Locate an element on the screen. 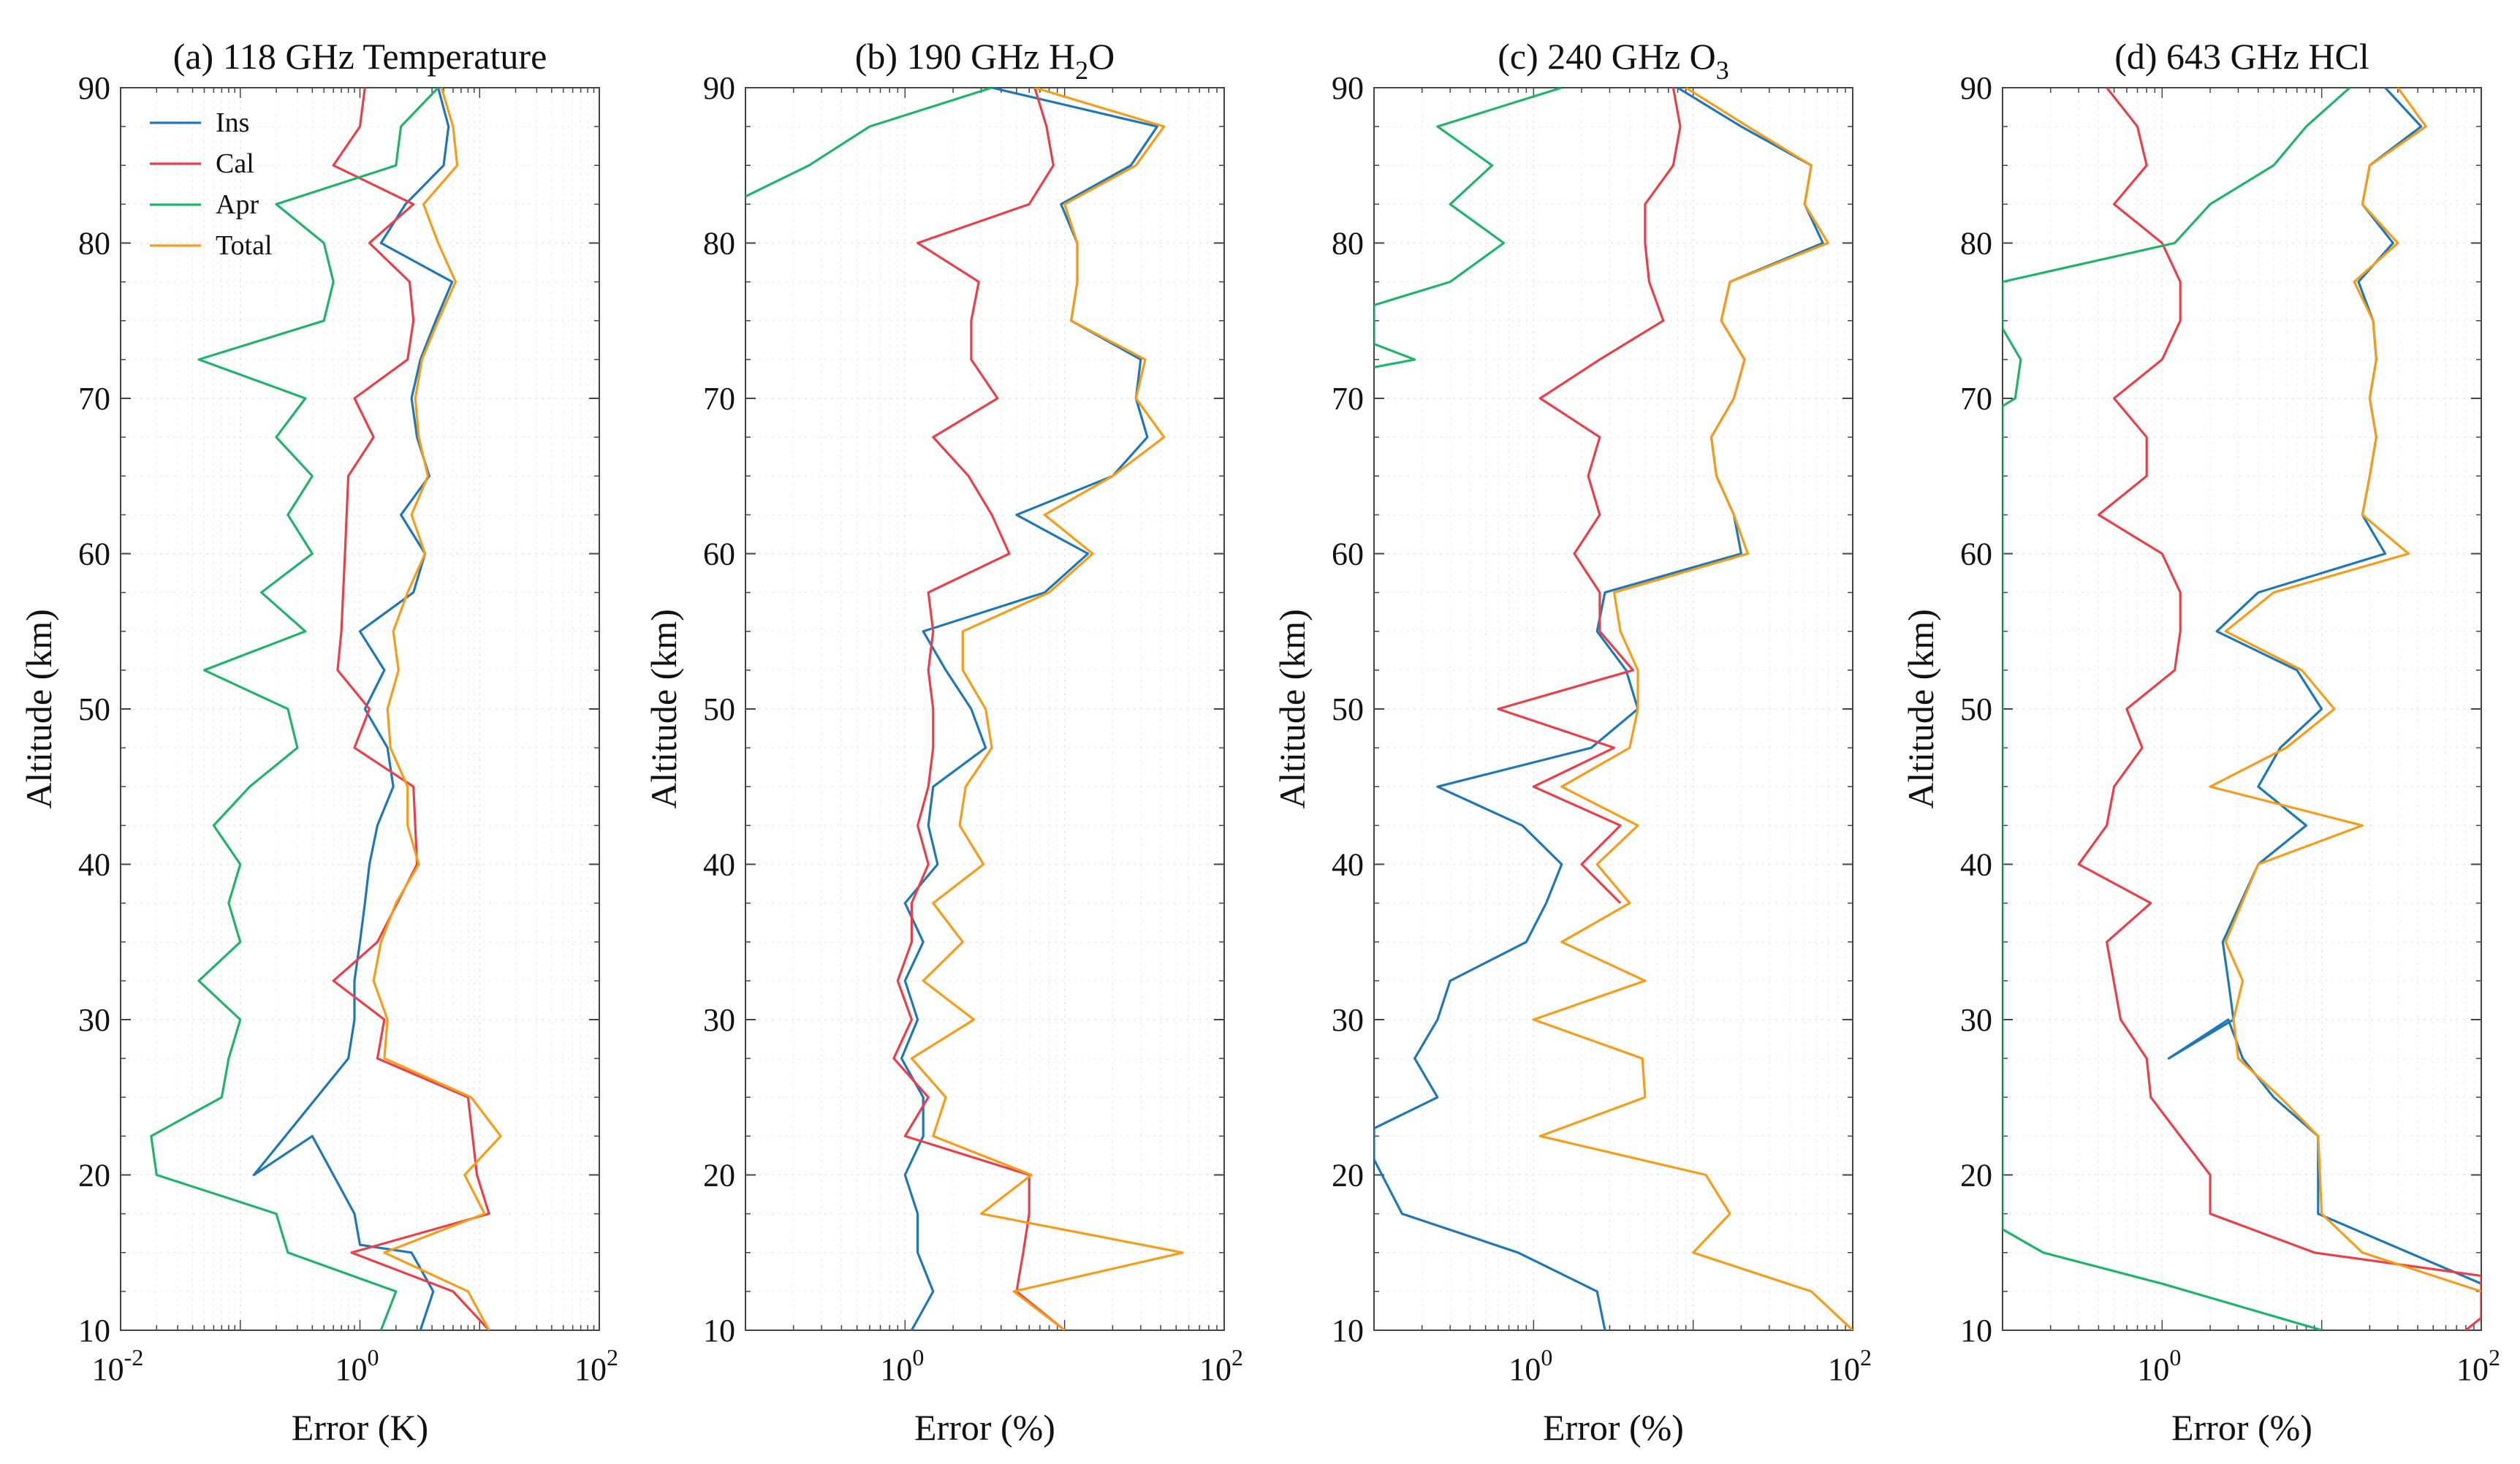 The height and width of the screenshot is (1464, 2520). x-axis-label: Error (K) is located at coordinates (360, 1427).